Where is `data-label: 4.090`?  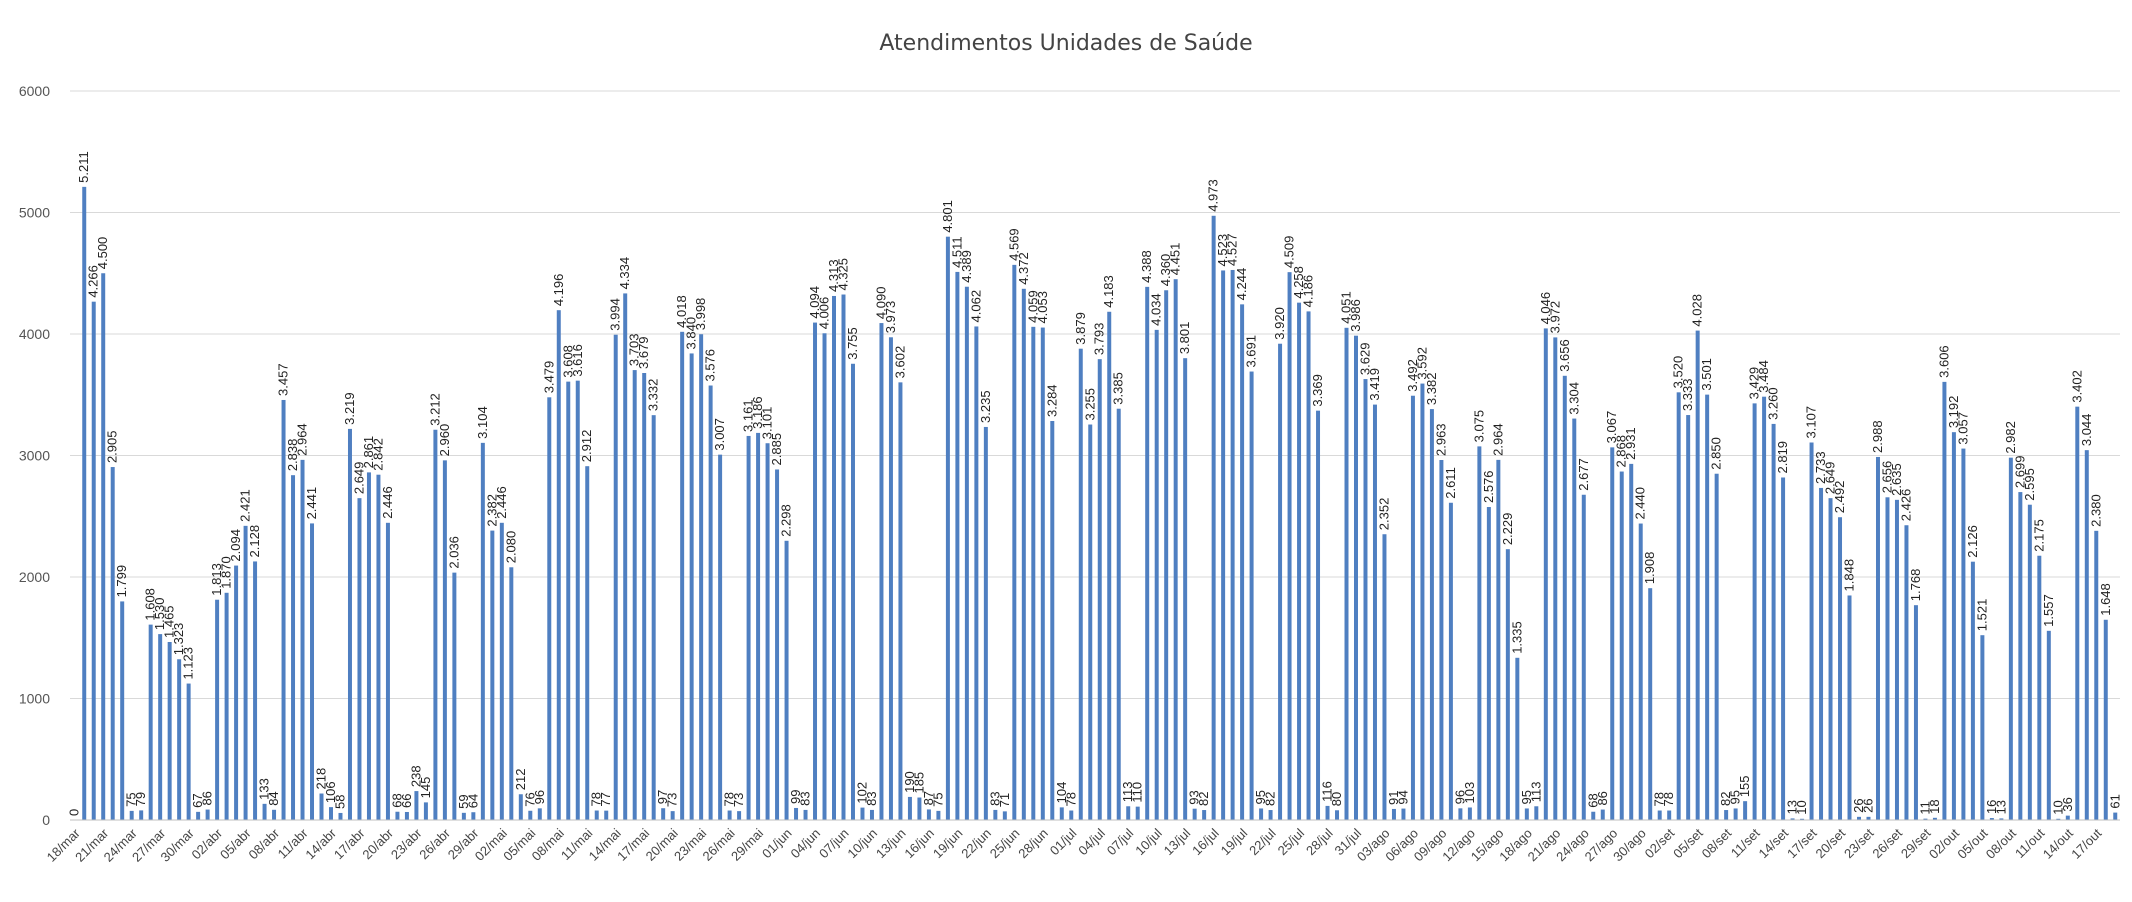
data-label: 4.090 is located at coordinates (880, 303).